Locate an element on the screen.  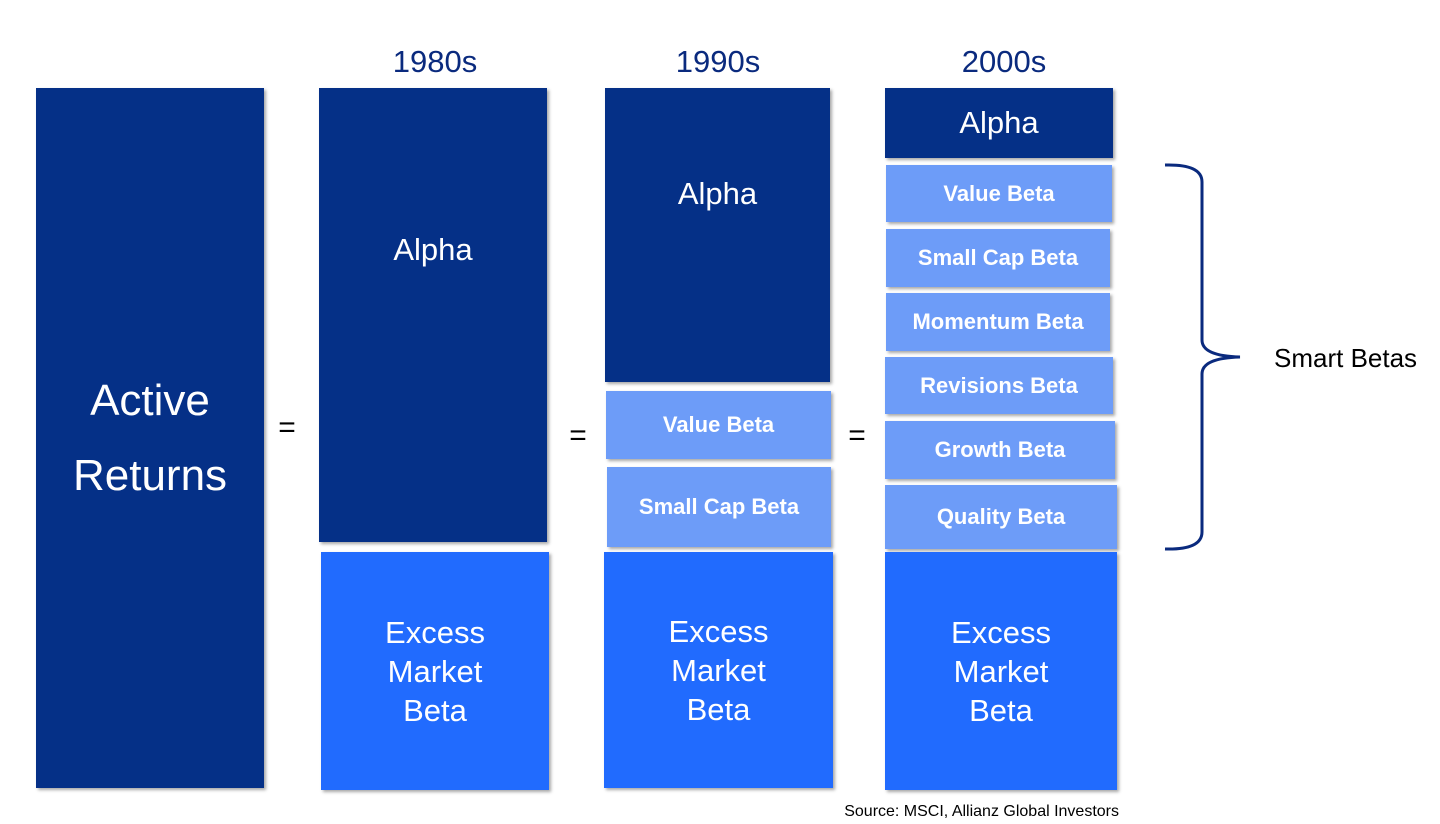
beta-block: Quality Beta is located at coordinates (1001, 517).